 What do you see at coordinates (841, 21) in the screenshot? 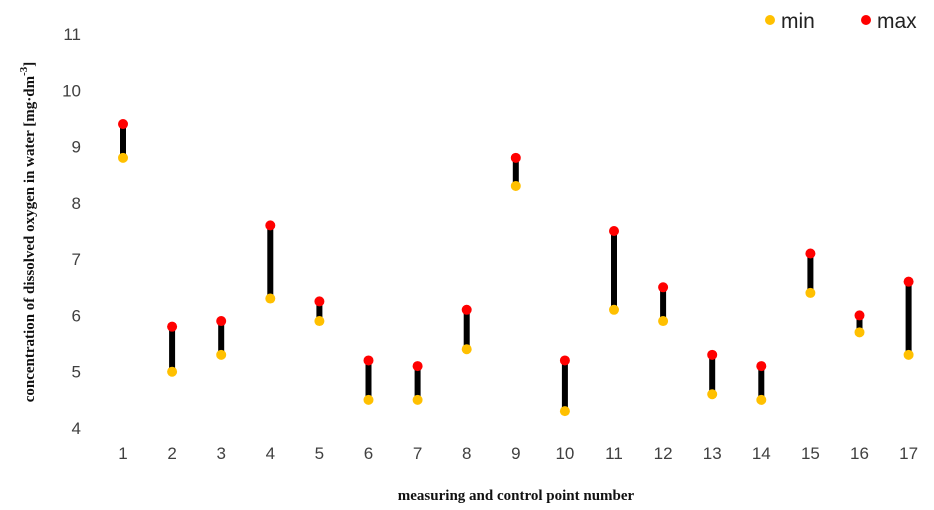
I see `legend: min max` at bounding box center [841, 21].